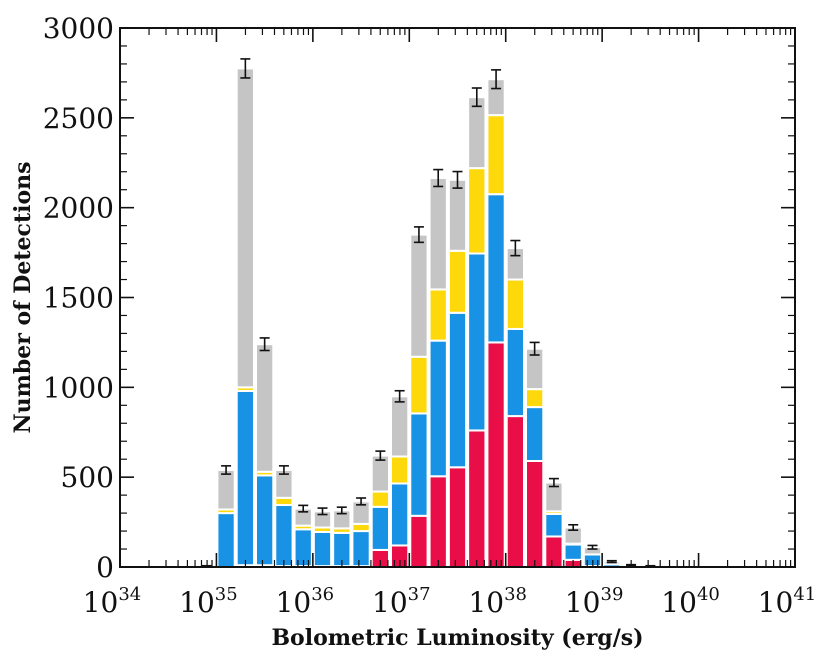 The height and width of the screenshot is (661, 830). I want to click on x-tick-label: 1037, so click(401, 601).